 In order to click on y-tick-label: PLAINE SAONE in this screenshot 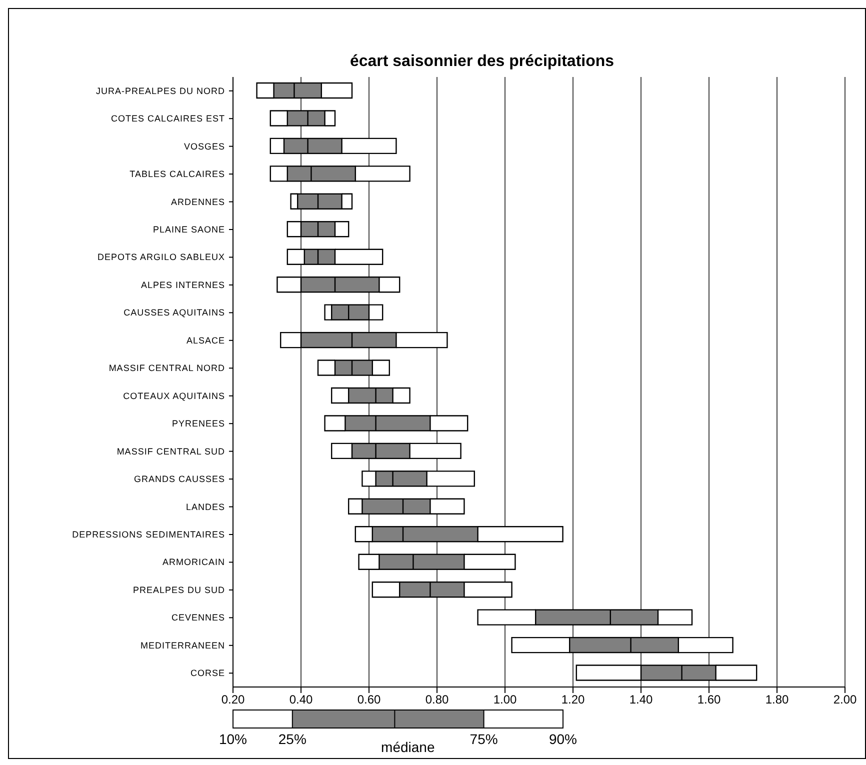, I will do `click(188, 229)`.